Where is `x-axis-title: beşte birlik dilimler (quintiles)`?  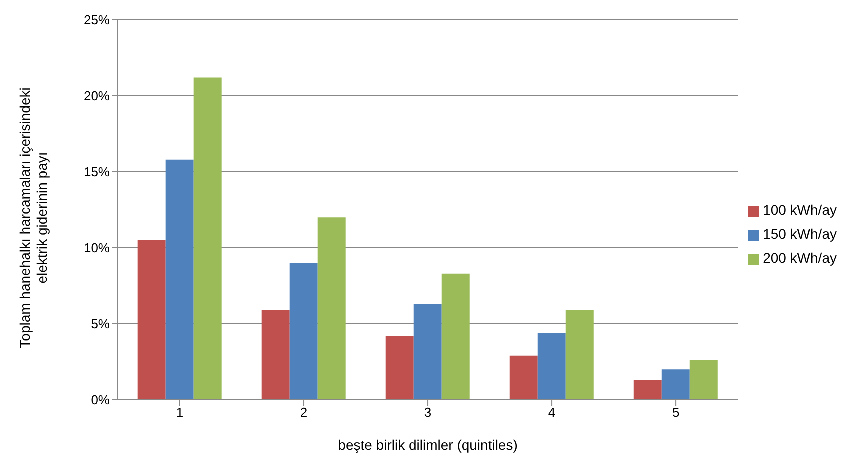 x-axis-title: beşte birlik dilimler (quintiles) is located at coordinates (428, 445).